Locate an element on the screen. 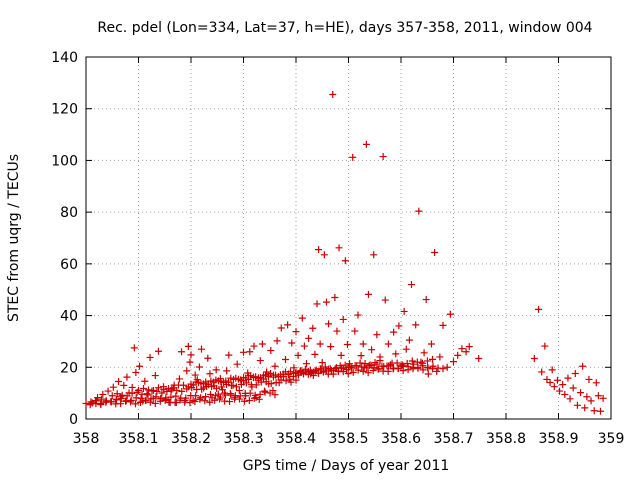 The height and width of the screenshot is (480, 640). x-tick-label: 358.8 is located at coordinates (506, 439).